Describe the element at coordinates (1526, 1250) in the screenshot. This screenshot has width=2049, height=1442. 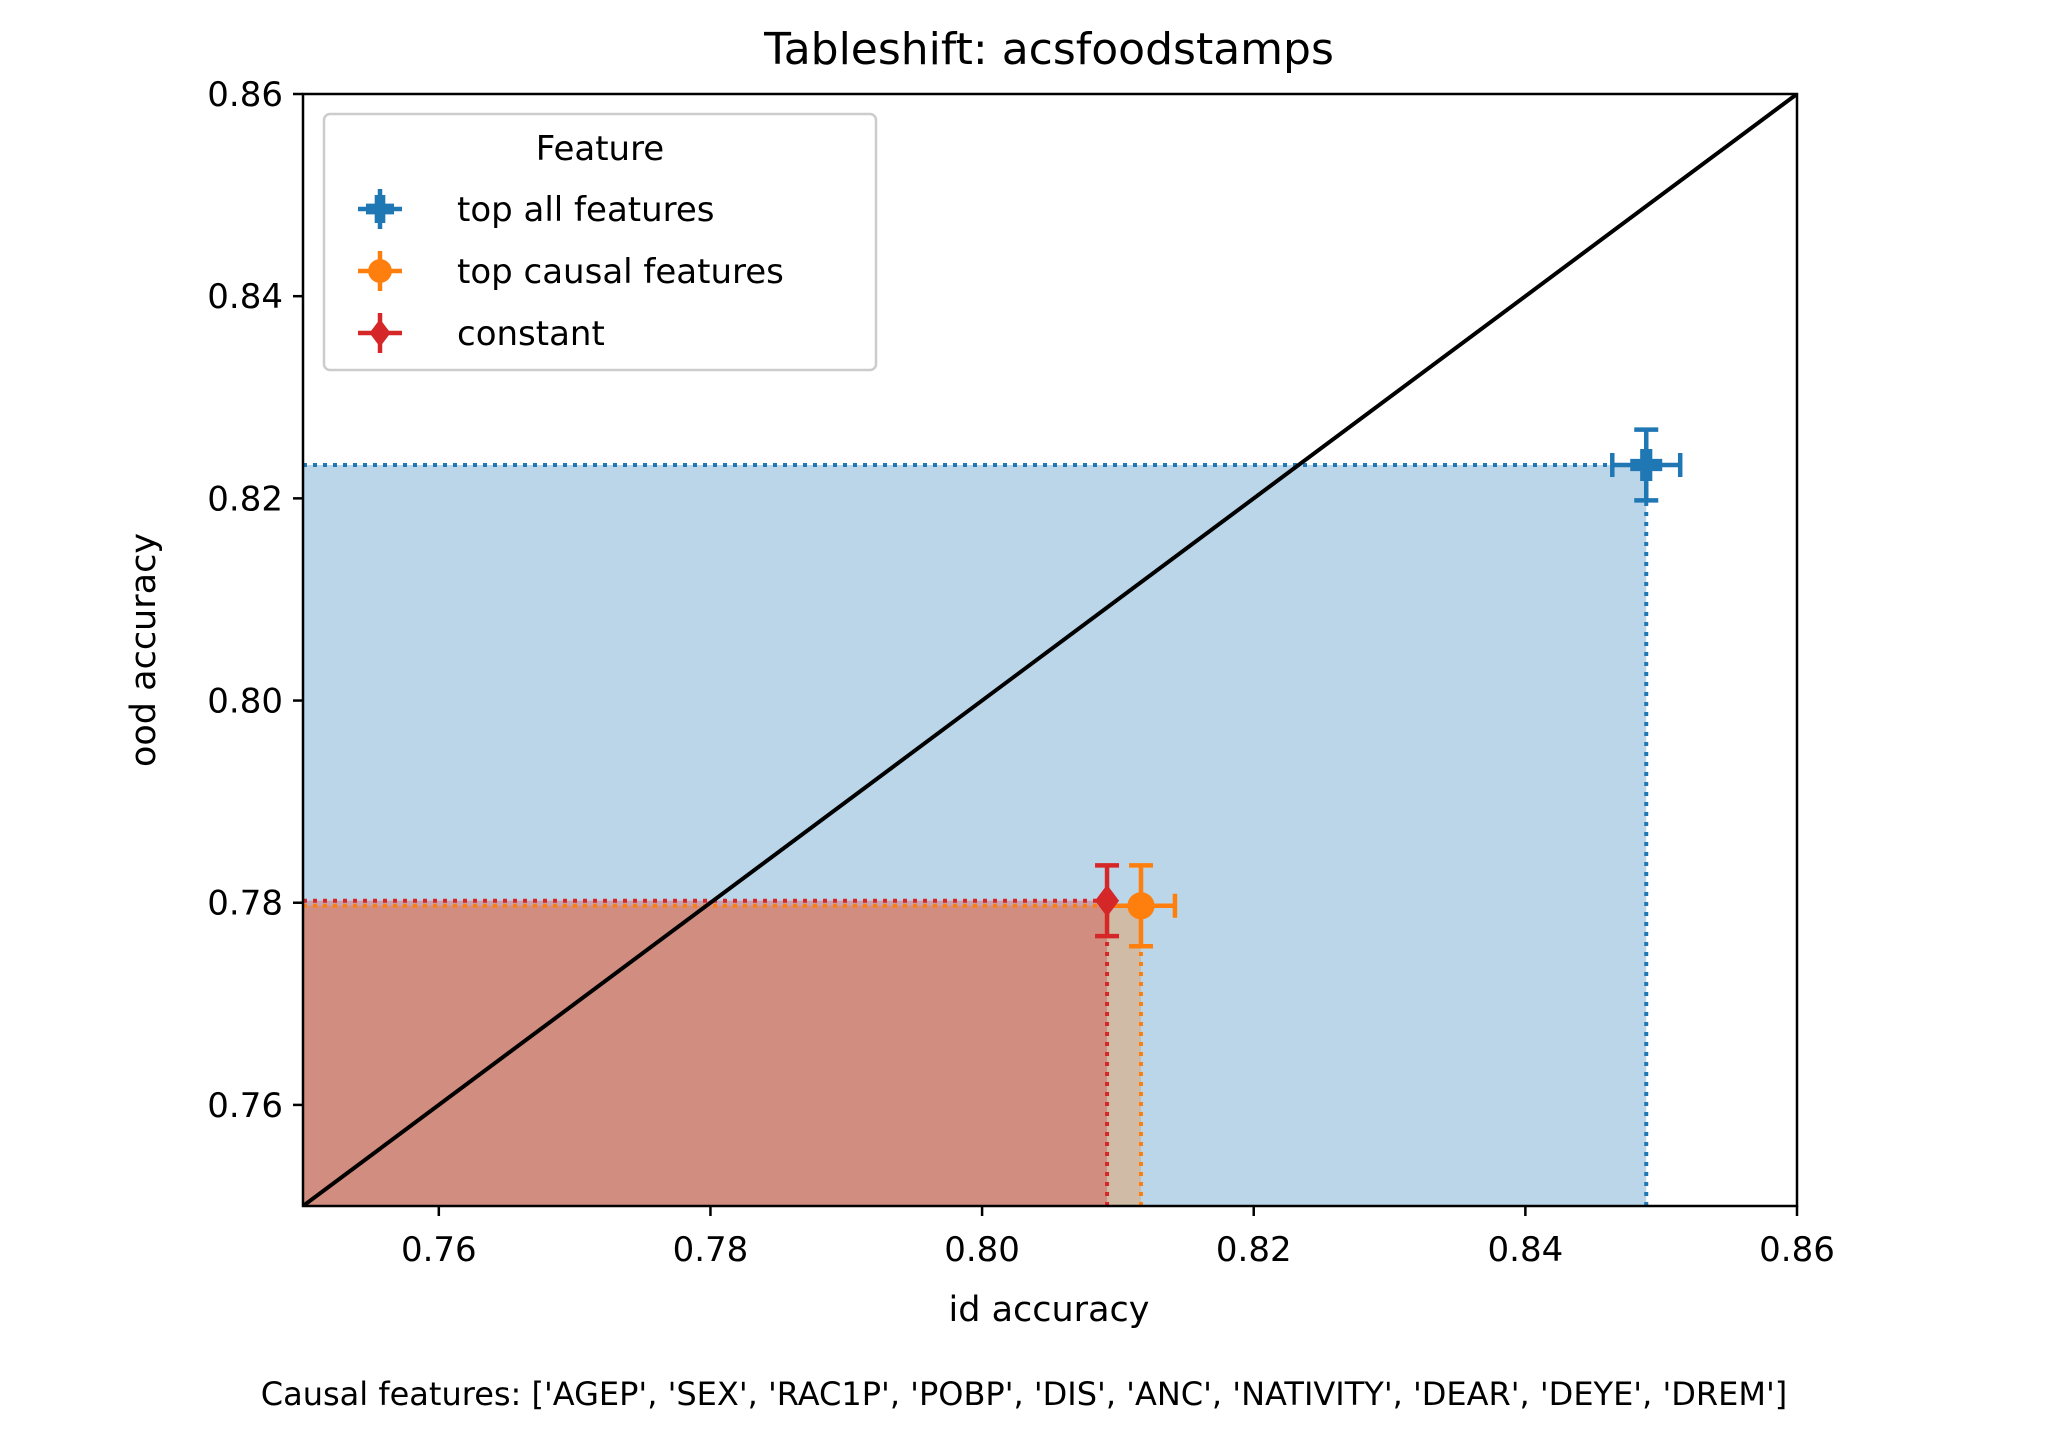
I see `x-tick-label: 0.84` at that location.